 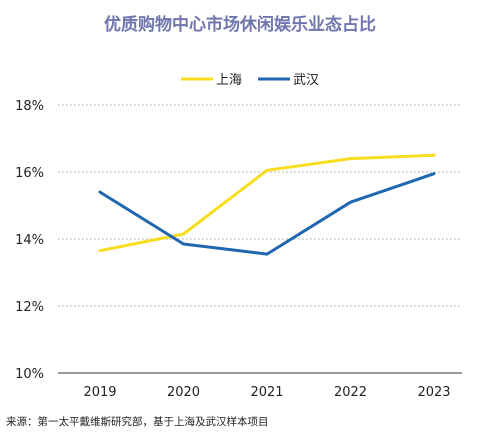 I want to click on y-tick-label: 18%, so click(x=29, y=106).